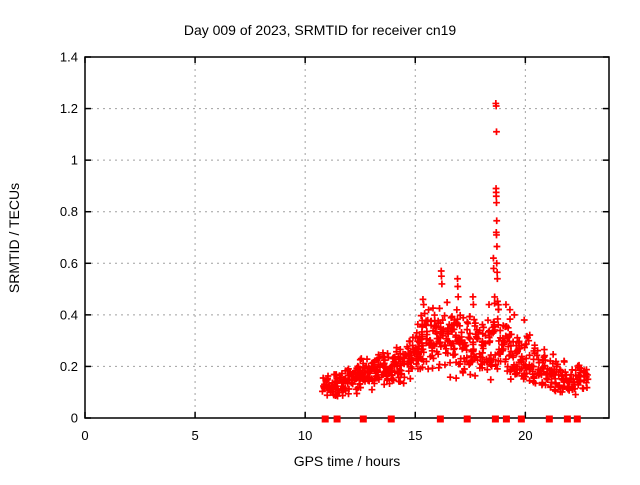 This screenshot has width=640, height=485. What do you see at coordinates (69, 108) in the screenshot?
I see `y-tick-label: 1.2` at bounding box center [69, 108].